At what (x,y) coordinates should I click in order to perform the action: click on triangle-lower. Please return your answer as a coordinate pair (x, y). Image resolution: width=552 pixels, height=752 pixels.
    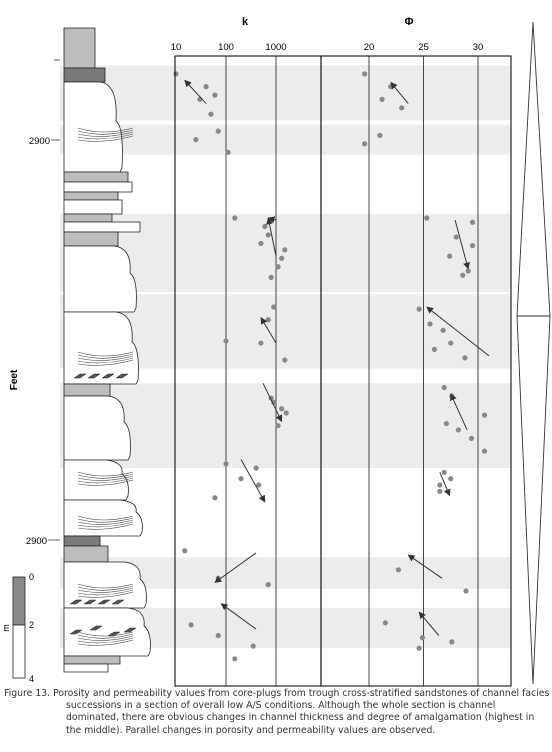
    Looking at the image, I should click on (533, 500).